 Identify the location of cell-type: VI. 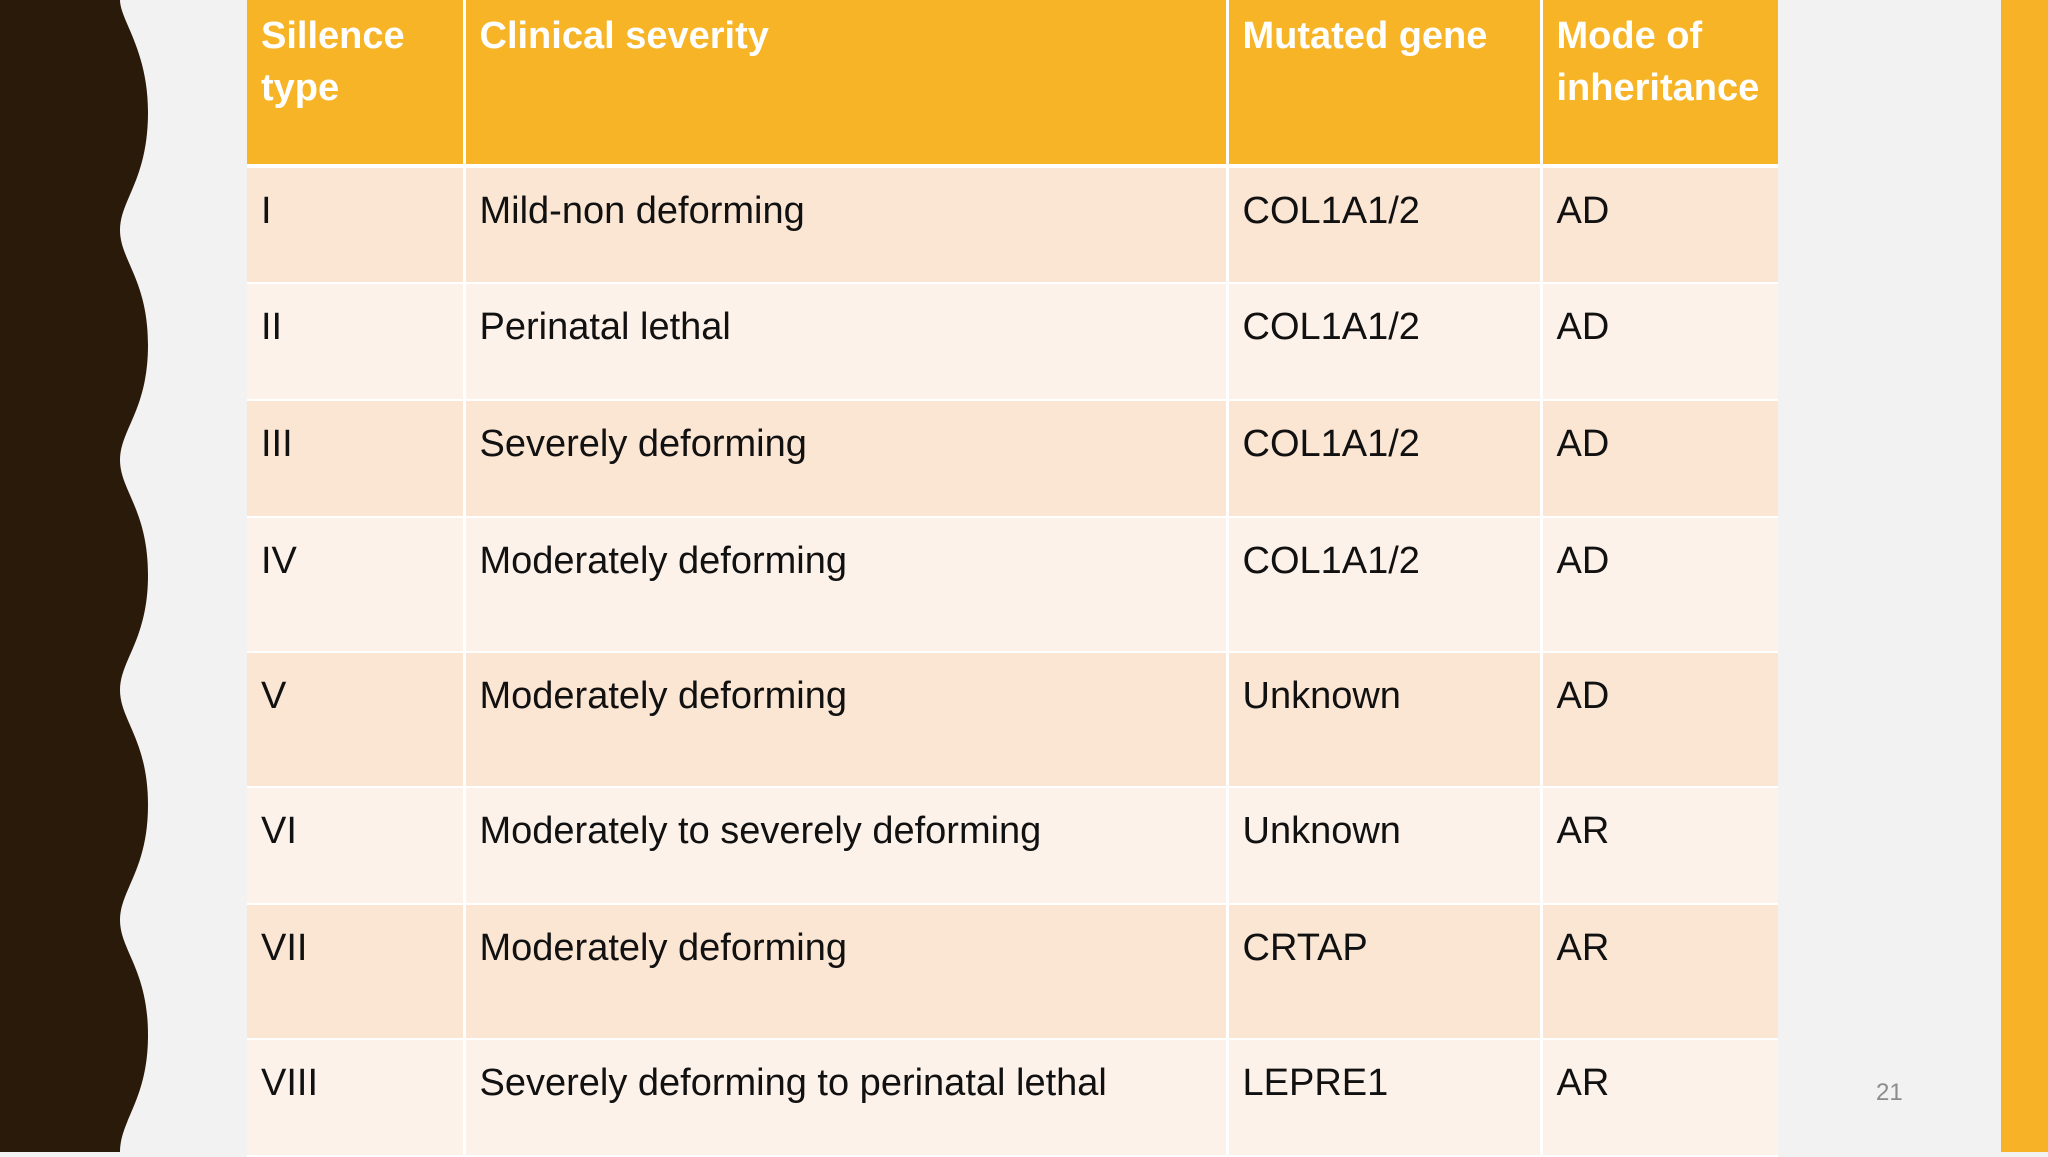
(356, 845).